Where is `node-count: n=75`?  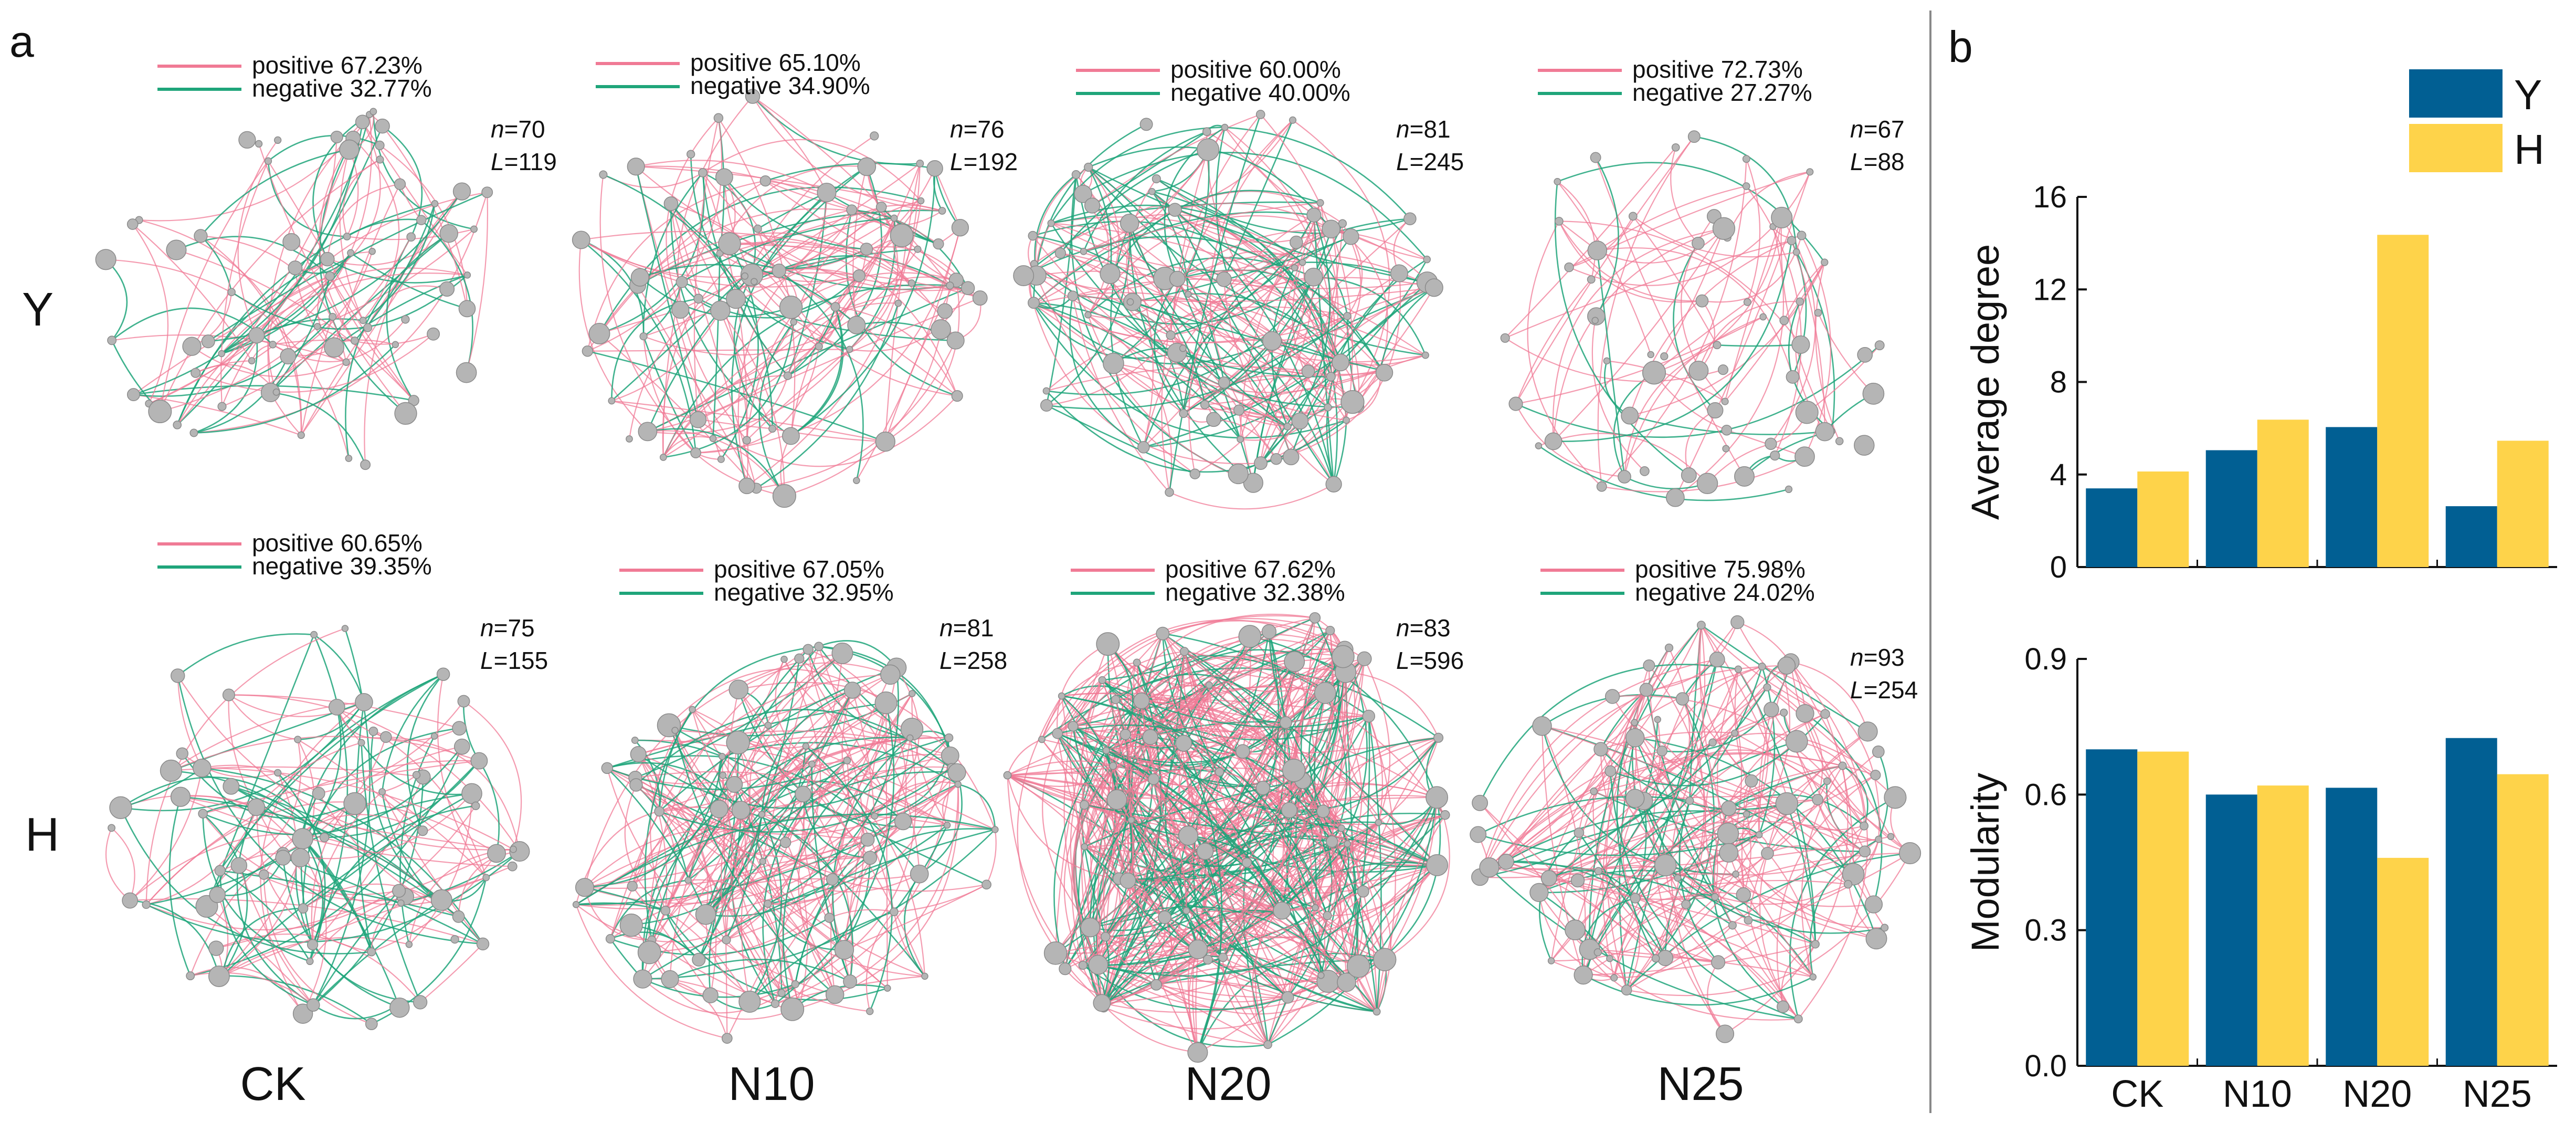 node-count: n=75 is located at coordinates (507, 628).